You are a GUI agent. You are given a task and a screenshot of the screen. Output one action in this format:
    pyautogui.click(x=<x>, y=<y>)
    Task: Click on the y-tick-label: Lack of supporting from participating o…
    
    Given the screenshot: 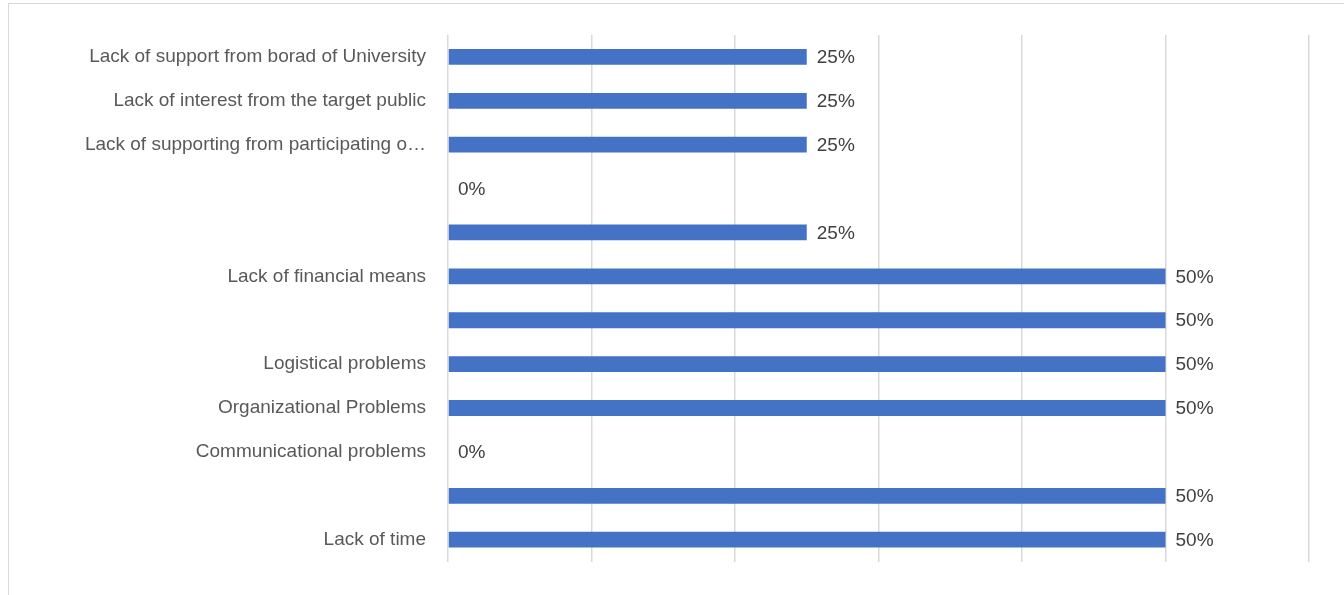 What is the action you would take?
    pyautogui.click(x=255, y=143)
    